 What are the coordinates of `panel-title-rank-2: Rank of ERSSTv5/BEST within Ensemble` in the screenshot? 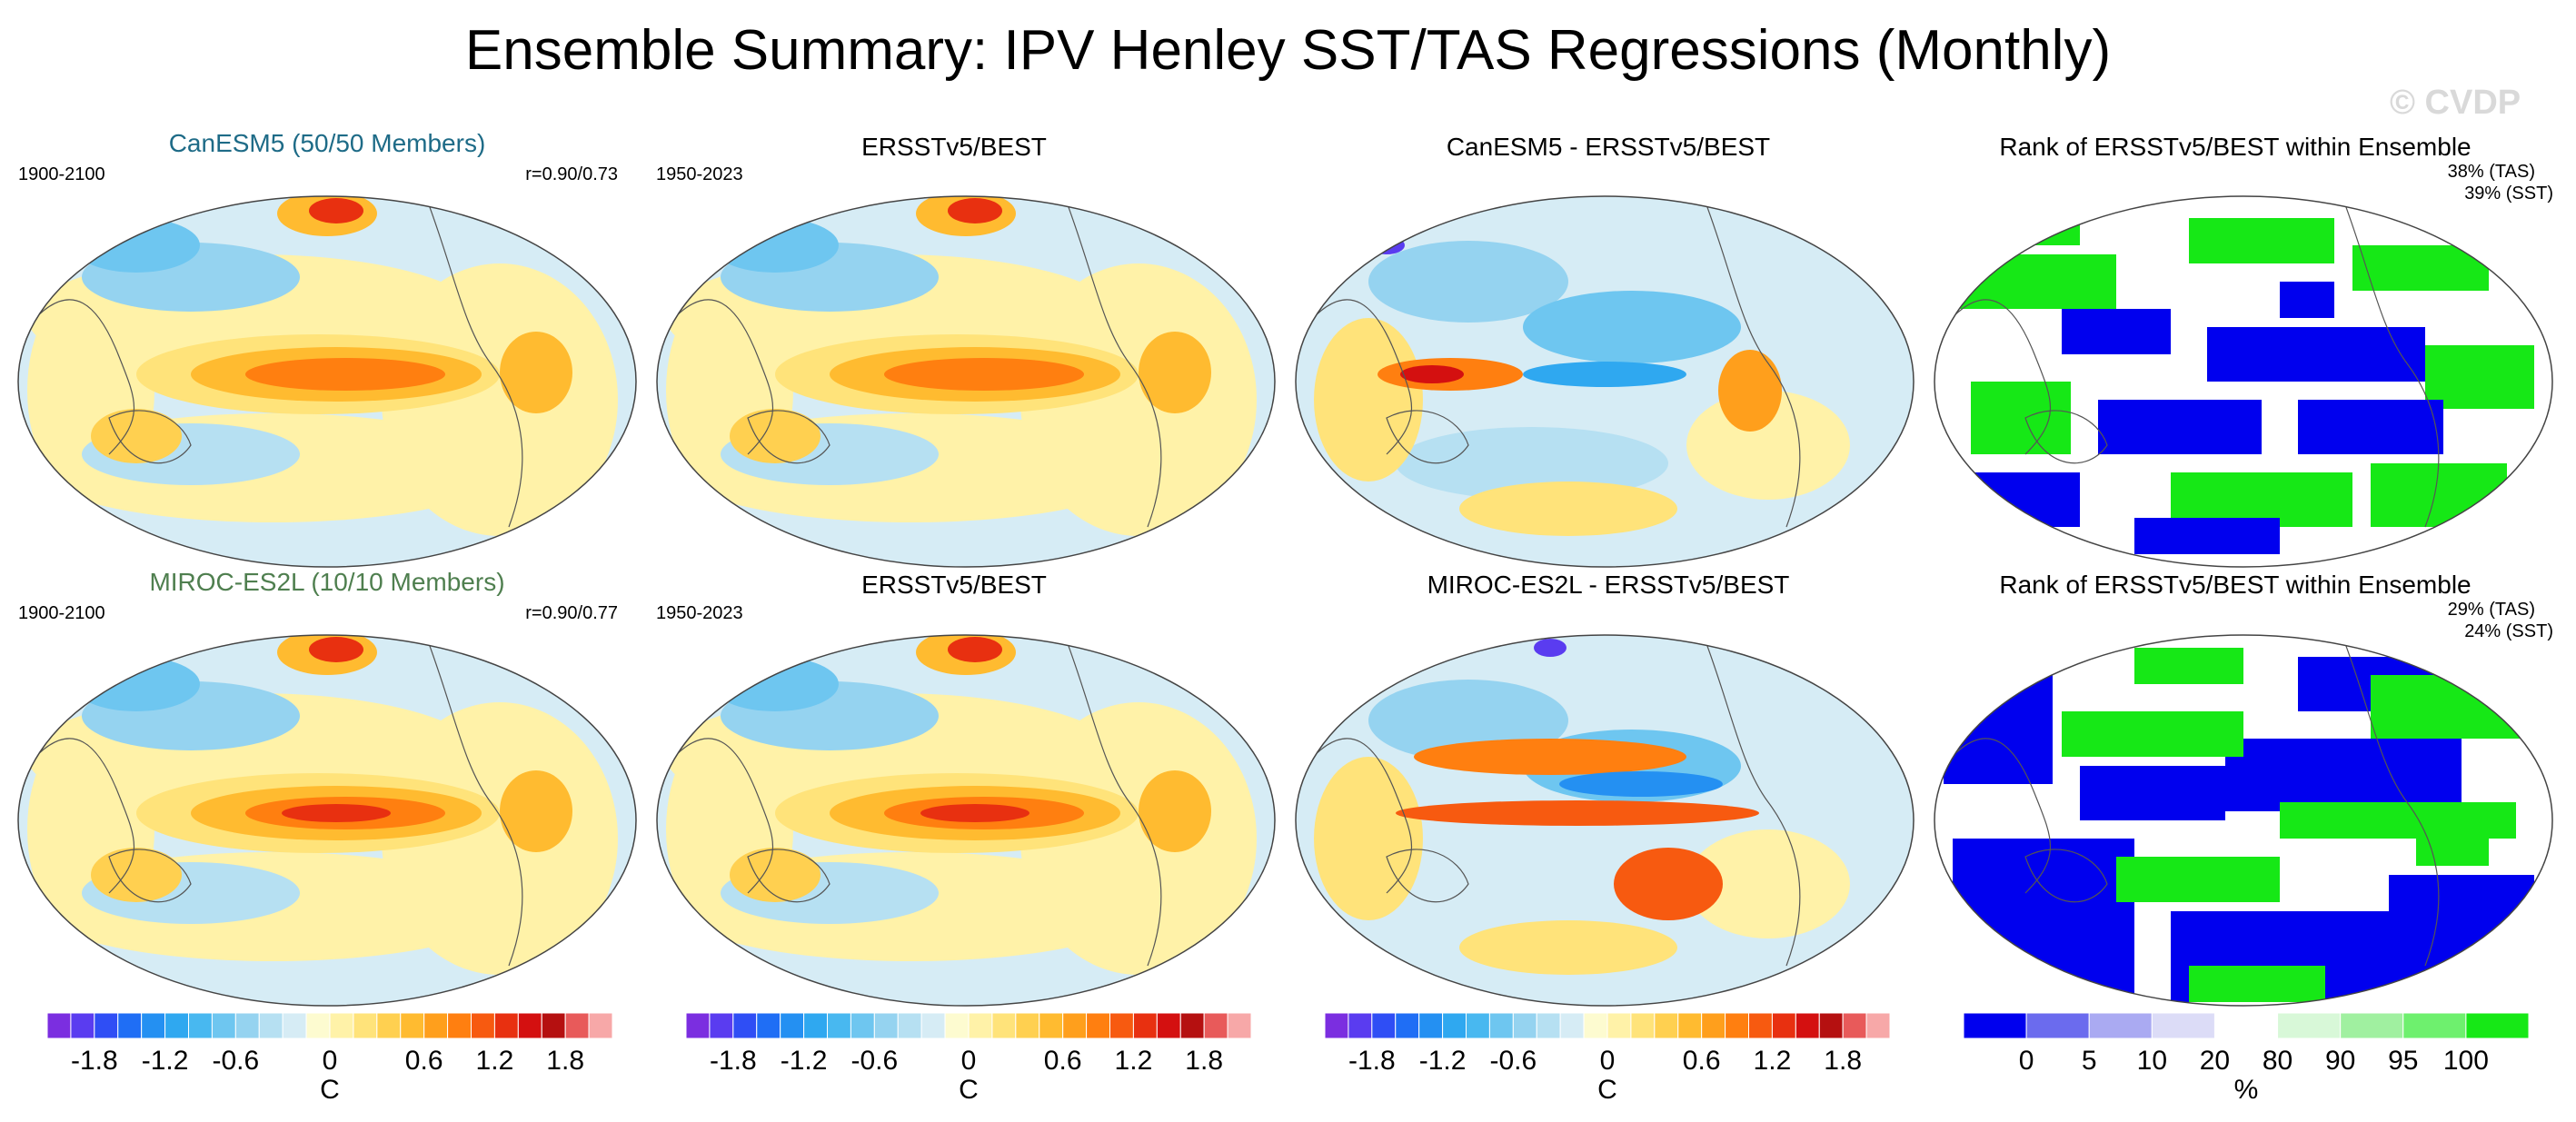 It's located at (2235, 585).